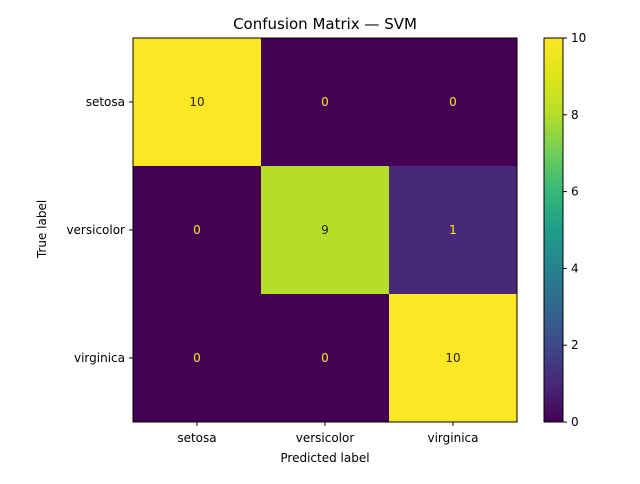  I want to click on cell-value-r2-c0: 0, so click(197, 358).